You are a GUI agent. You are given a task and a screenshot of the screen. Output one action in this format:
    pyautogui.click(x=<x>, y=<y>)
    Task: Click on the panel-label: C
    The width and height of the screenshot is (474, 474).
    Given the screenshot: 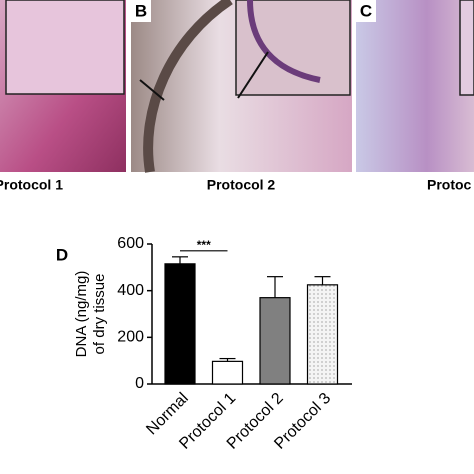 What is the action you would take?
    pyautogui.click(x=366, y=10)
    